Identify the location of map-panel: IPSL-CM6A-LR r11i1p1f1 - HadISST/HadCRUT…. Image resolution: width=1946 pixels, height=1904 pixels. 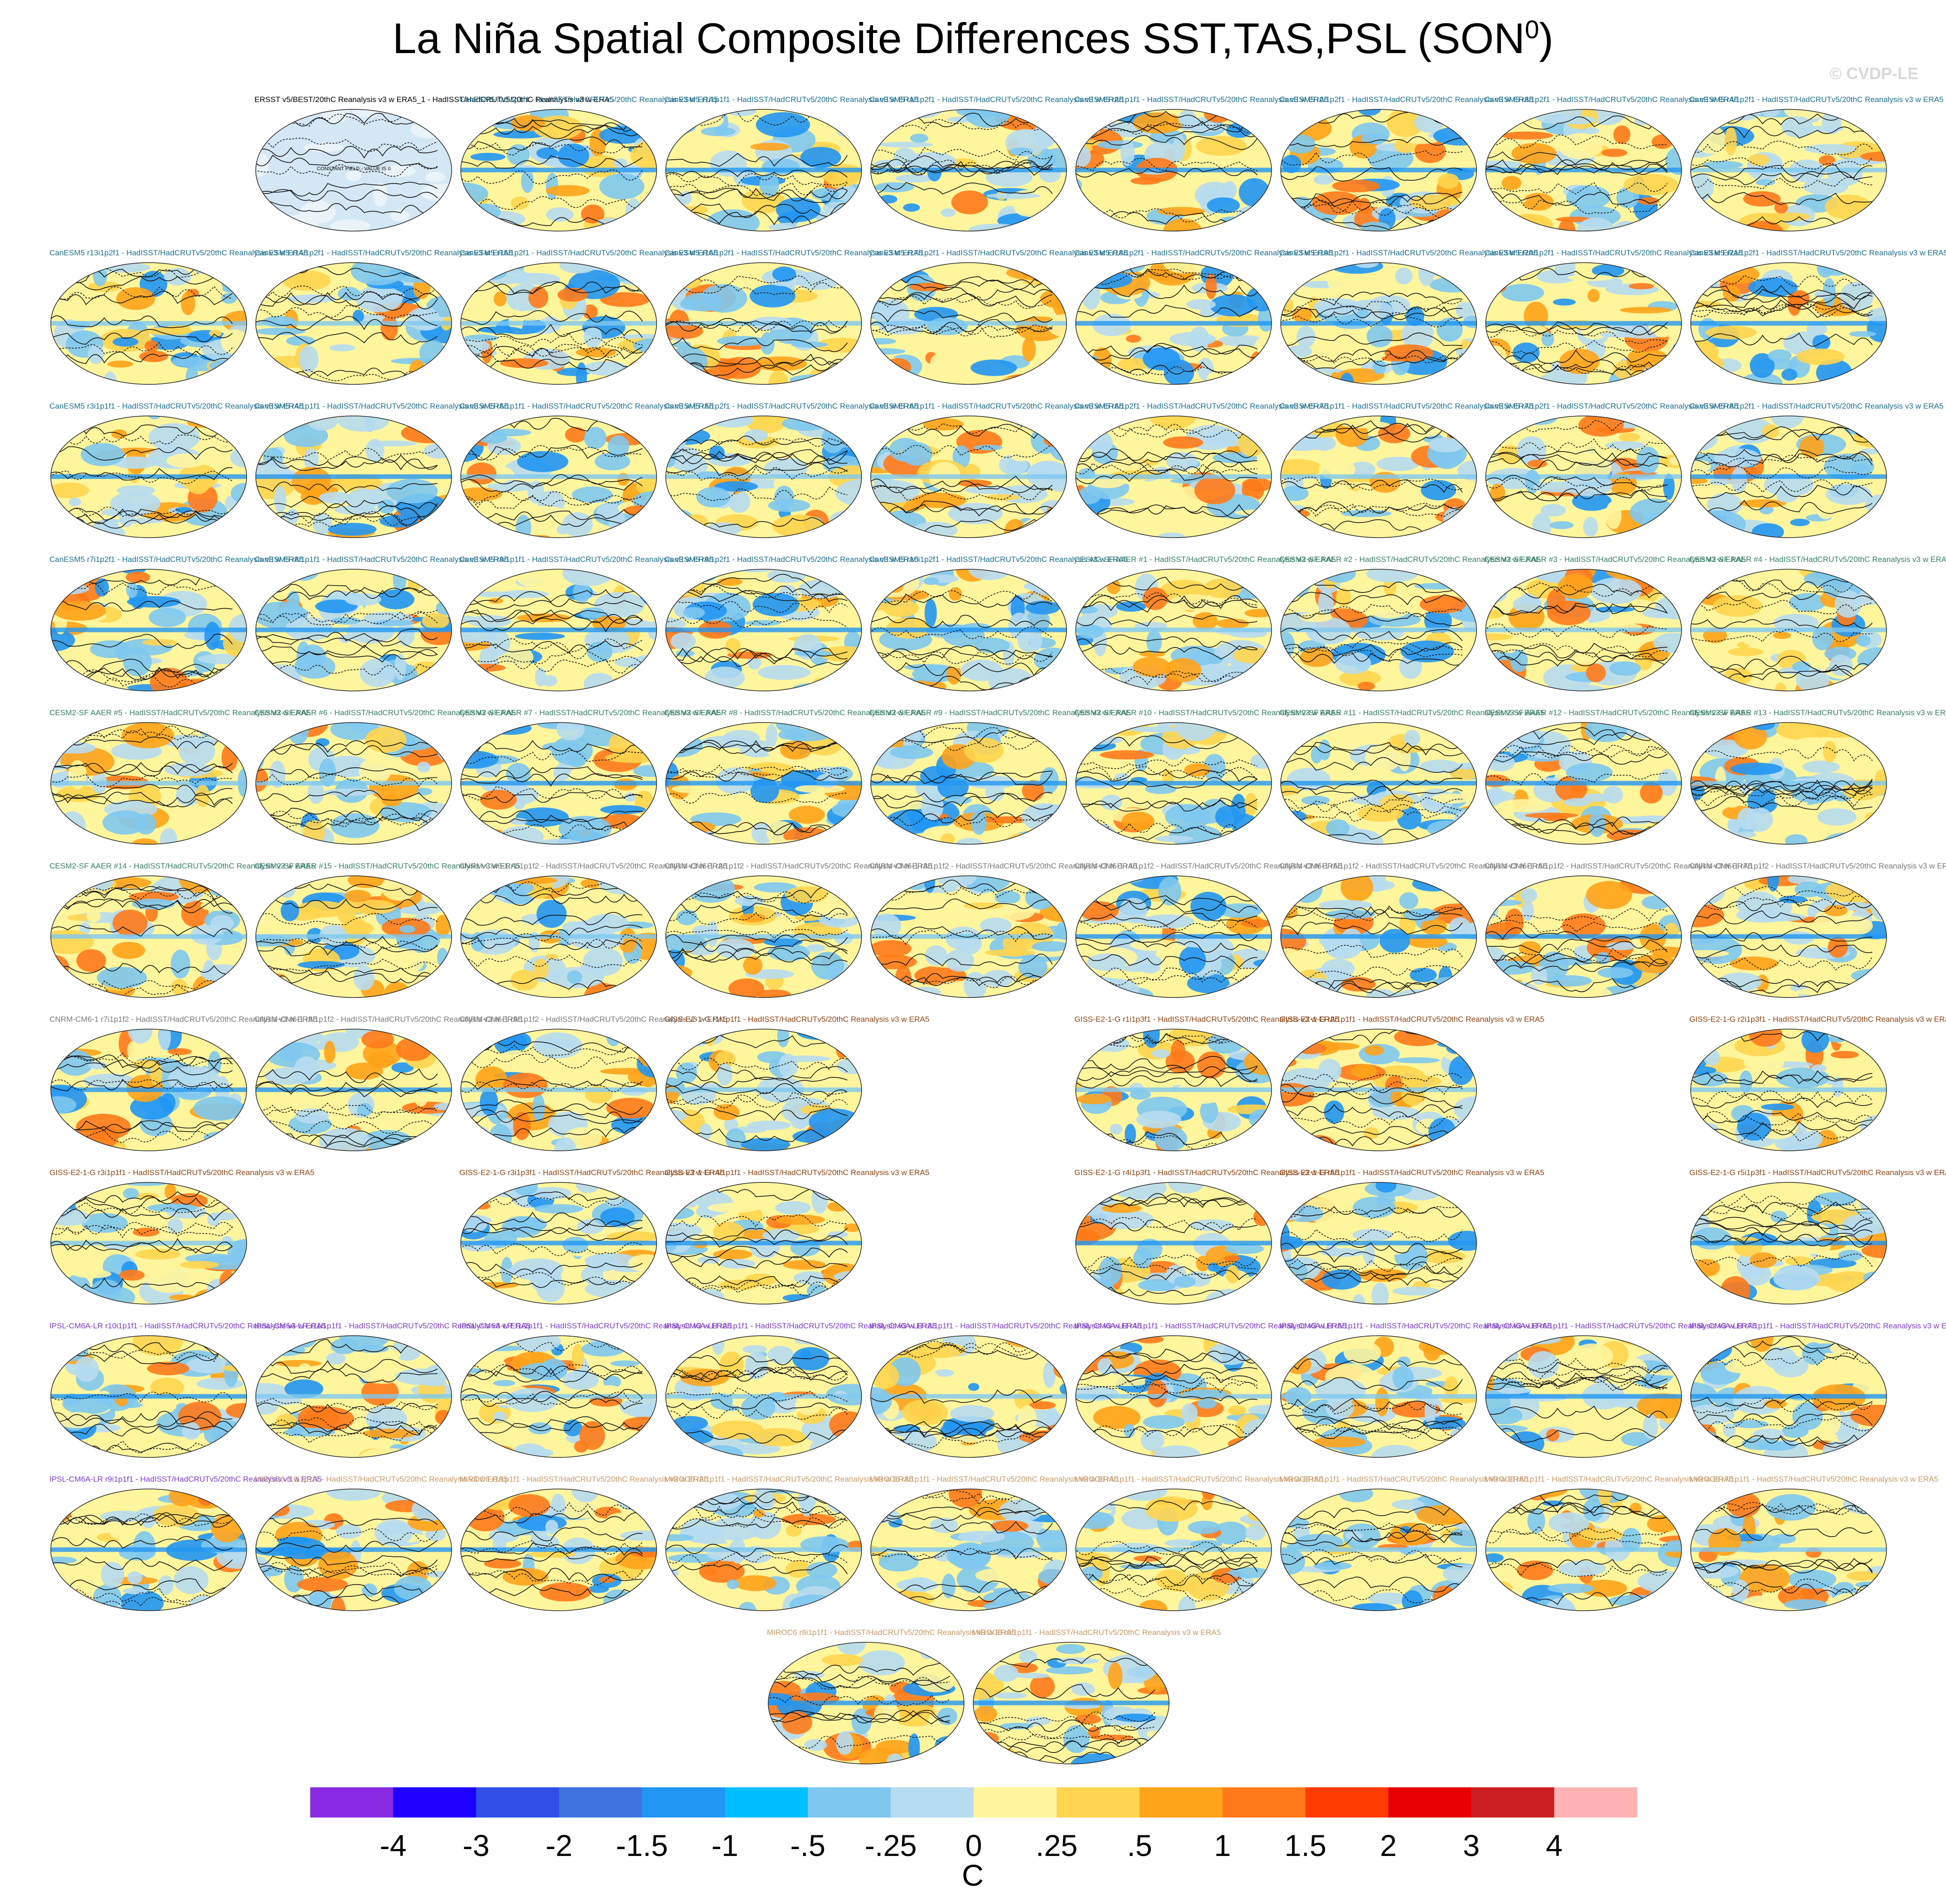
(392, 1396).